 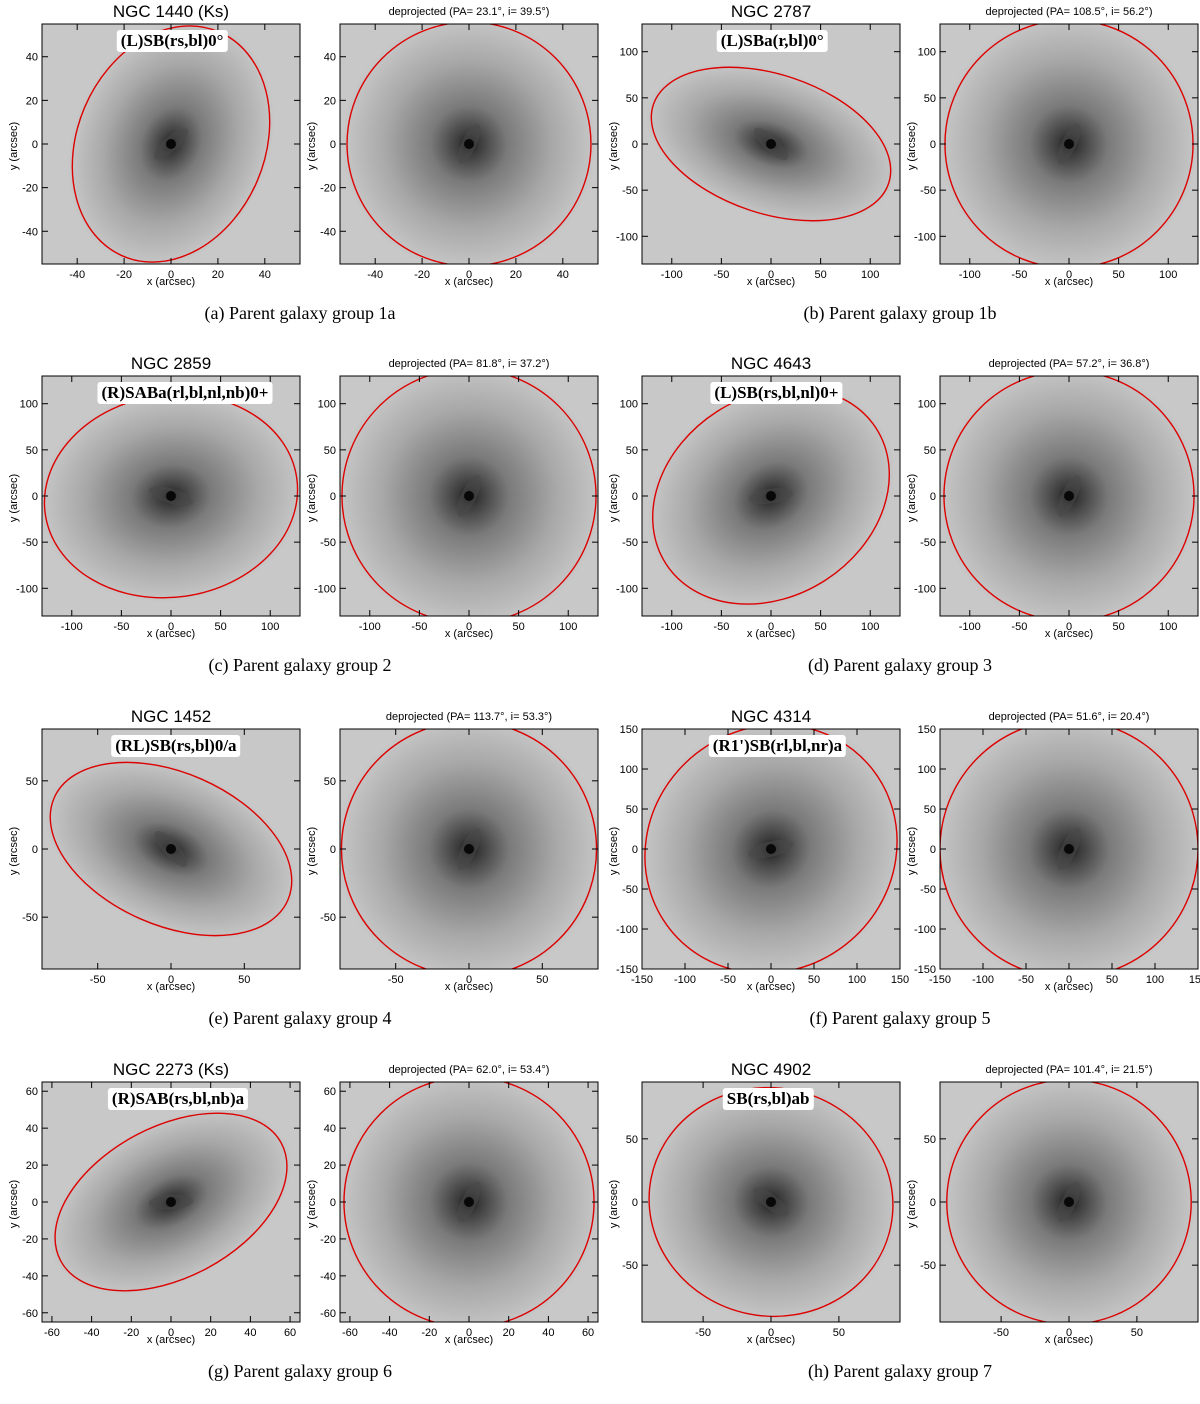 I want to click on subfigure-caption: (a) Parent galaxy group 1a, so click(x=300, y=313).